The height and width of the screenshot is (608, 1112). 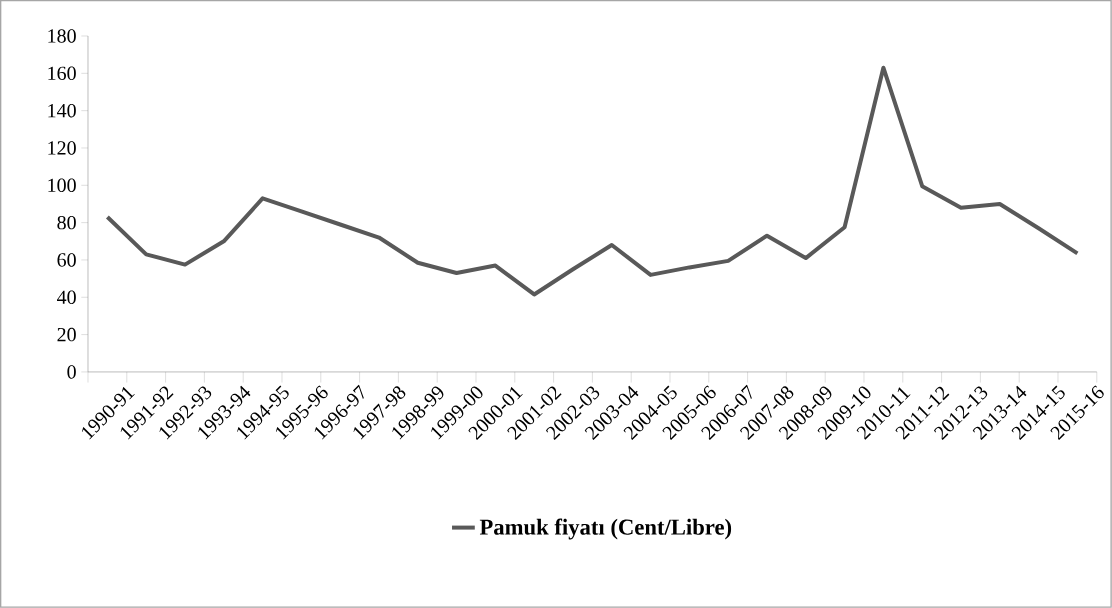 What do you see at coordinates (66, 297) in the screenshot?
I see `y-tick-label: 40` at bounding box center [66, 297].